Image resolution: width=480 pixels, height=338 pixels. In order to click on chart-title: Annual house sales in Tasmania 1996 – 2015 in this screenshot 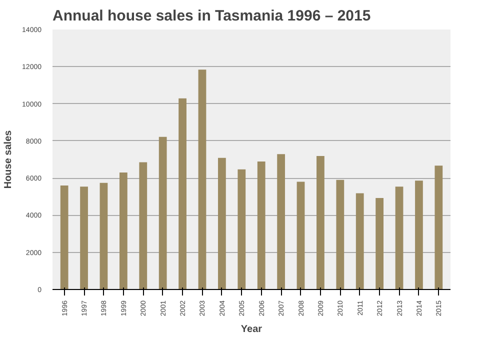, I will do `click(211, 16)`.